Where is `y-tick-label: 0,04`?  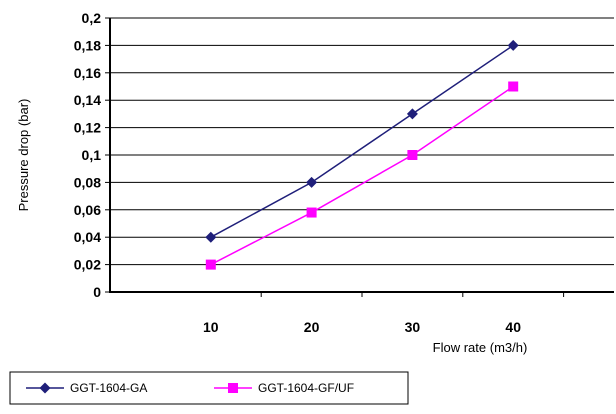
y-tick-label: 0,04 is located at coordinates (87, 237).